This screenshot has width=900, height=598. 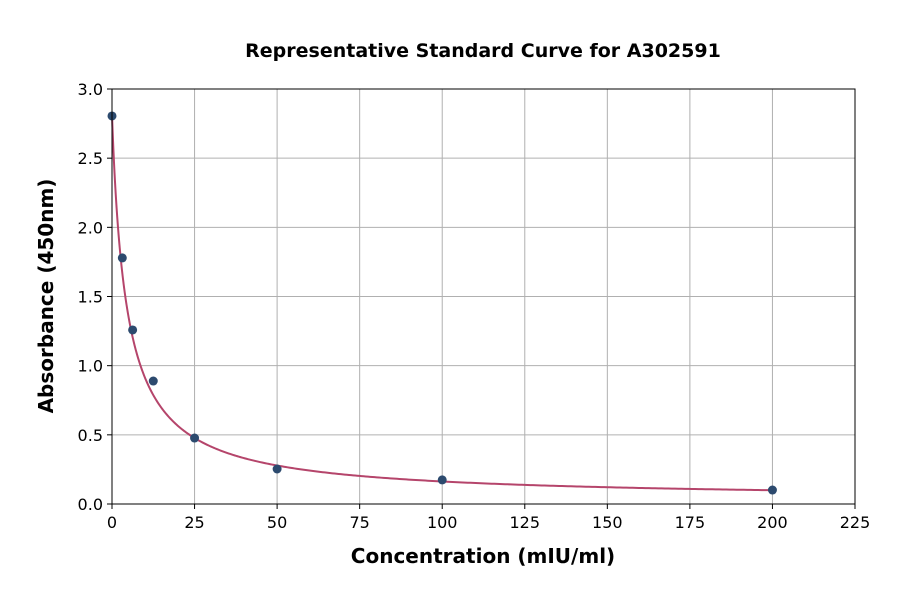 I want to click on y-tick-label: 3.0, so click(x=90, y=89).